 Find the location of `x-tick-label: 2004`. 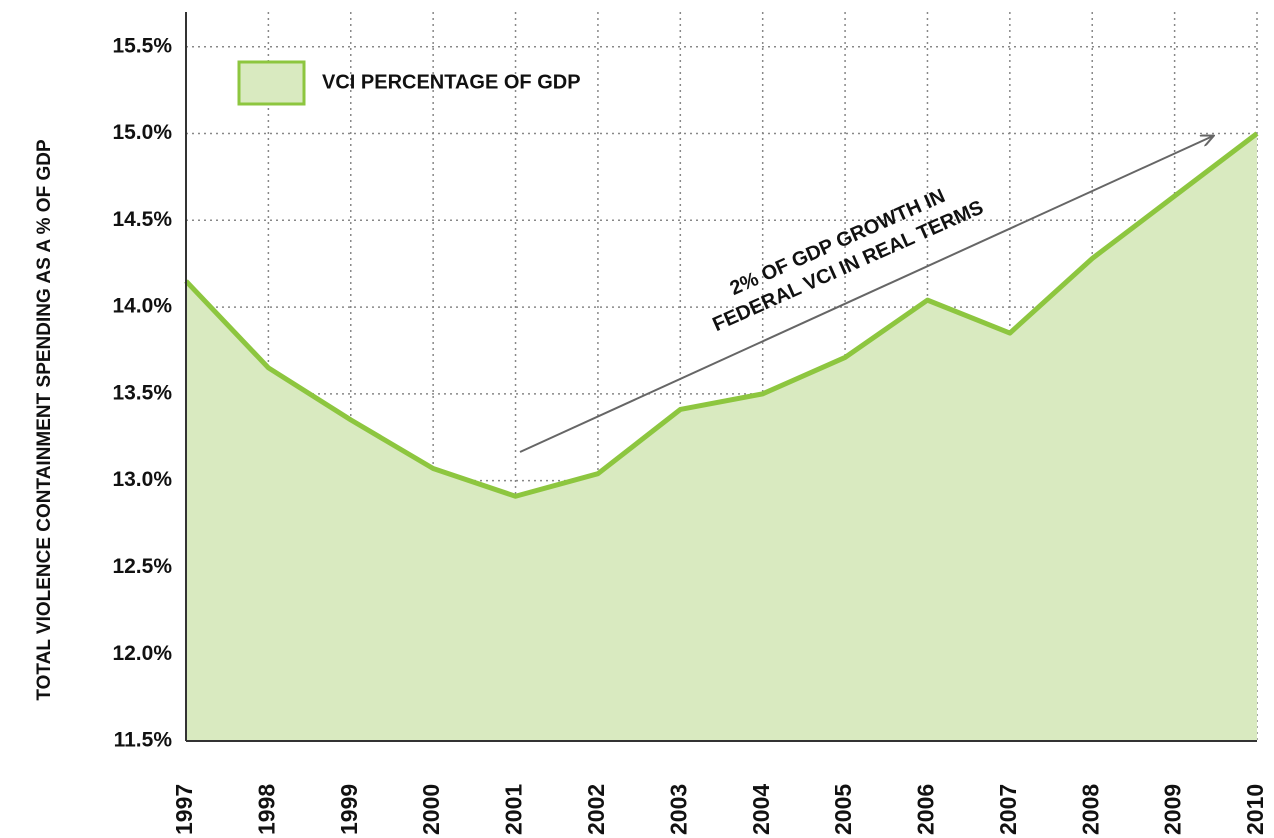

x-tick-label: 2004 is located at coordinates (761, 809).